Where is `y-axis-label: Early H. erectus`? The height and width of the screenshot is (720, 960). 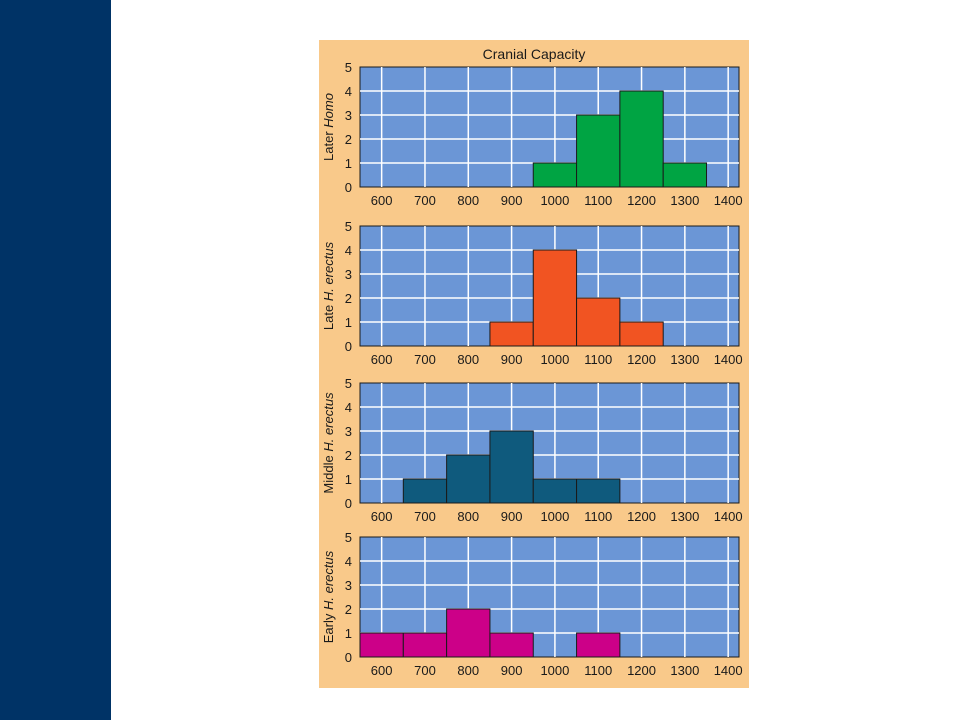
y-axis-label: Early H. erectus is located at coordinates (328, 596).